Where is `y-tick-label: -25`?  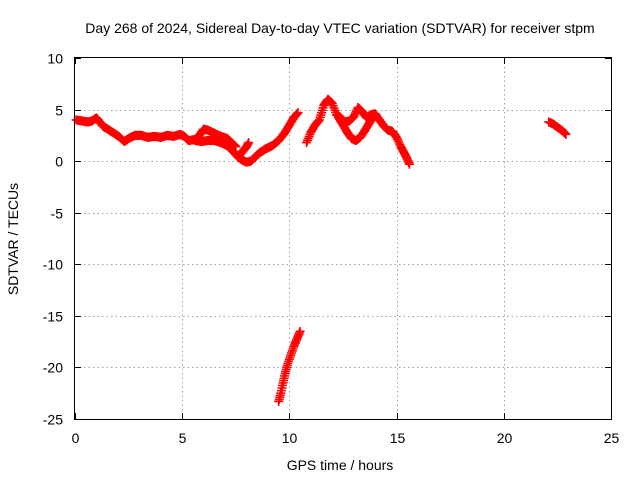 y-tick-label: -25 is located at coordinates (53, 420).